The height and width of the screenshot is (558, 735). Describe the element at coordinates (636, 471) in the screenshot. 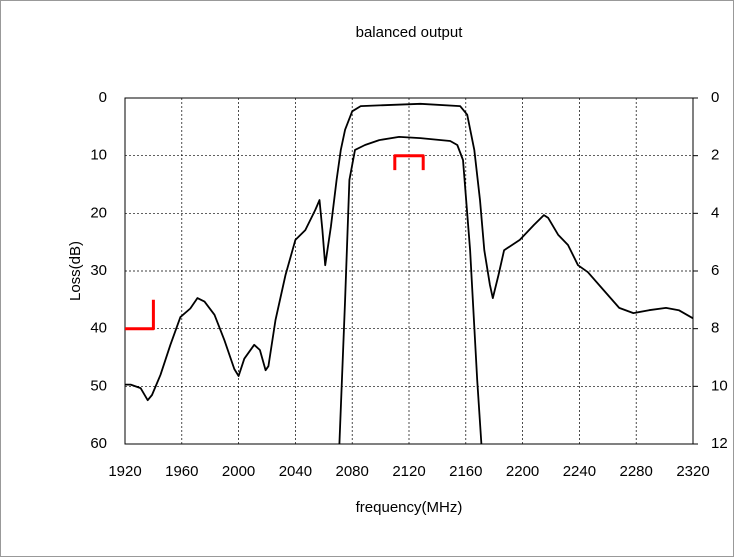

I see `x-tick-label: 2280` at that location.